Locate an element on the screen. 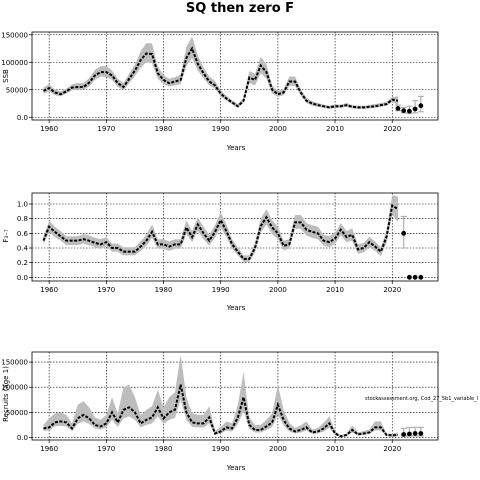  y-tick-label: 0.2 is located at coordinates (22, 263).